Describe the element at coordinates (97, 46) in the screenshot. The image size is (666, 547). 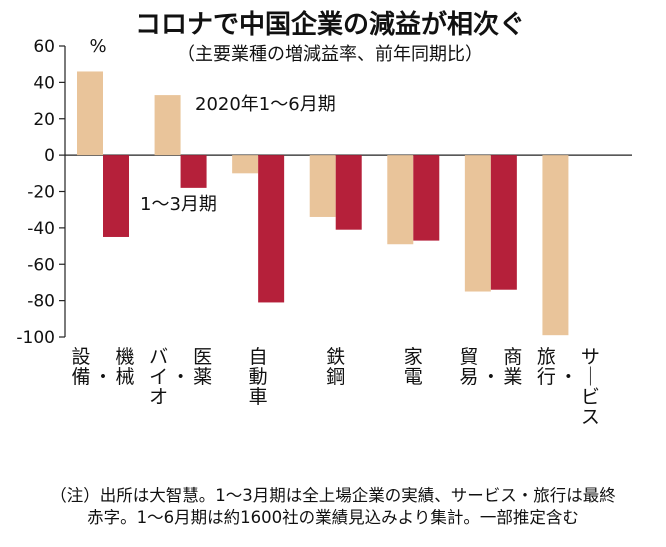
I see `y-axis-unit: %` at that location.